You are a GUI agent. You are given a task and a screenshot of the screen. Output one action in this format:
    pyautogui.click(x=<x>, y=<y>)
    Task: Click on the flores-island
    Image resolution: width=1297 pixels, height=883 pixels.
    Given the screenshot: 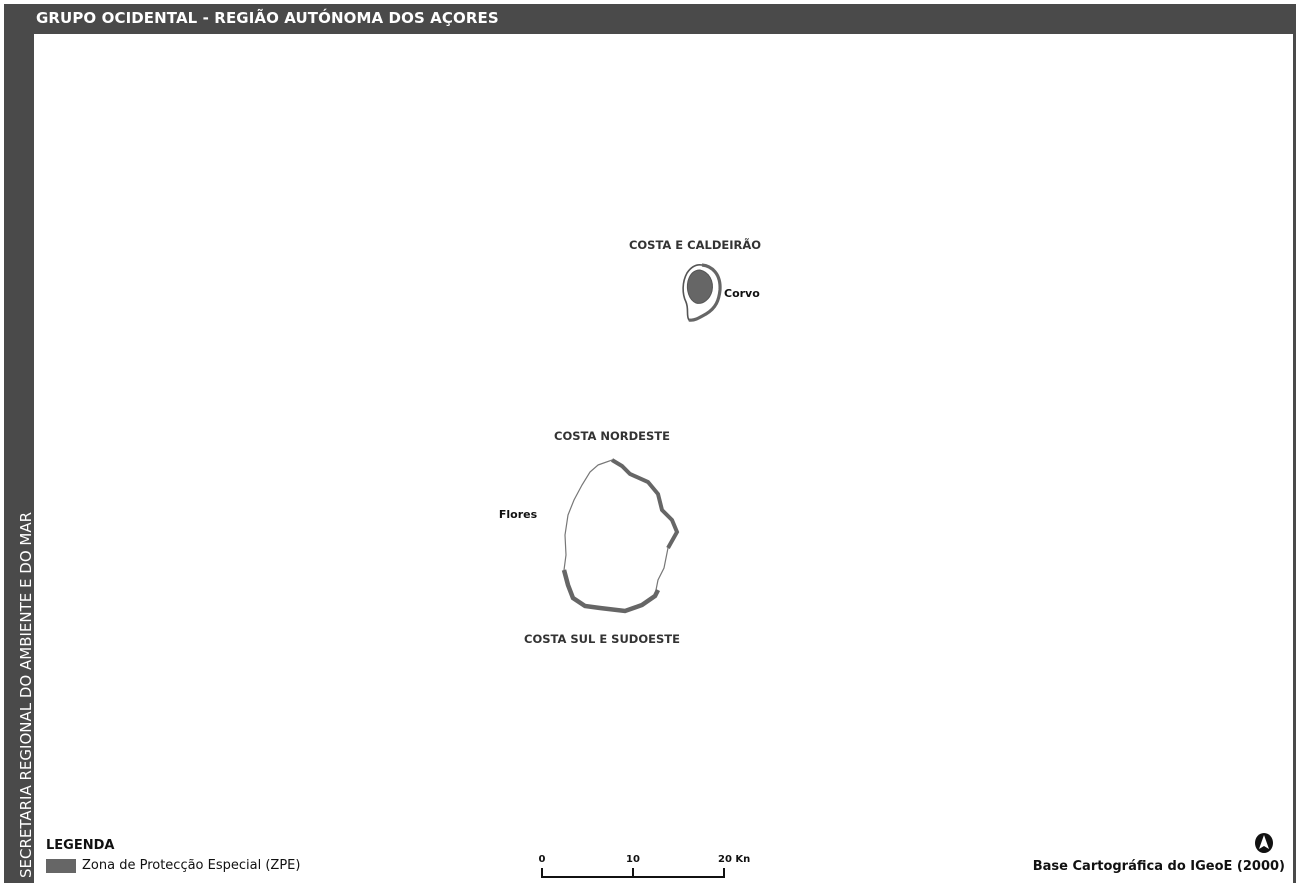 What is the action you would take?
    pyautogui.click(x=620, y=536)
    